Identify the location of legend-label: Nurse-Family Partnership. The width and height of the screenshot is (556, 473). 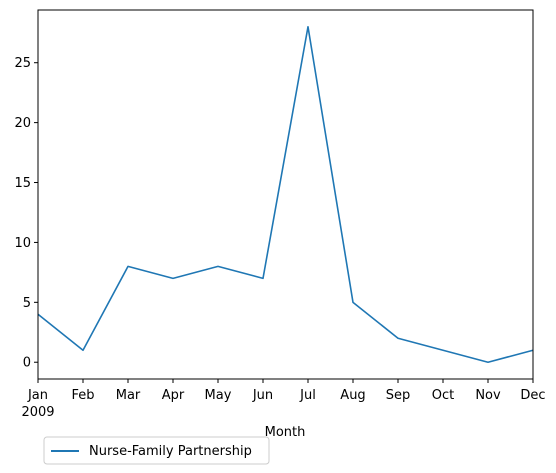
(170, 451).